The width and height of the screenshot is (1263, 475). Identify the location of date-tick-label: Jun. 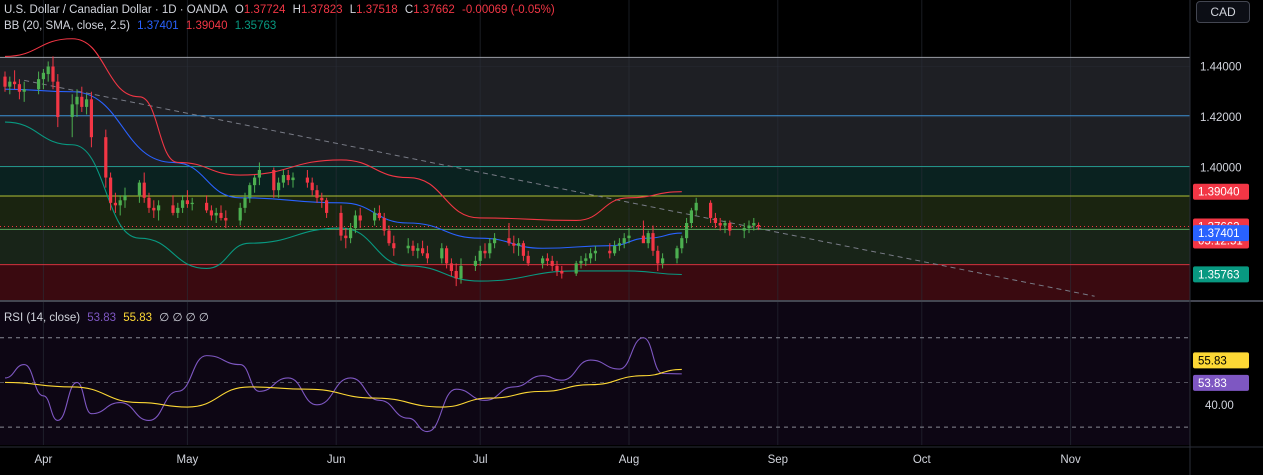
(336, 460).